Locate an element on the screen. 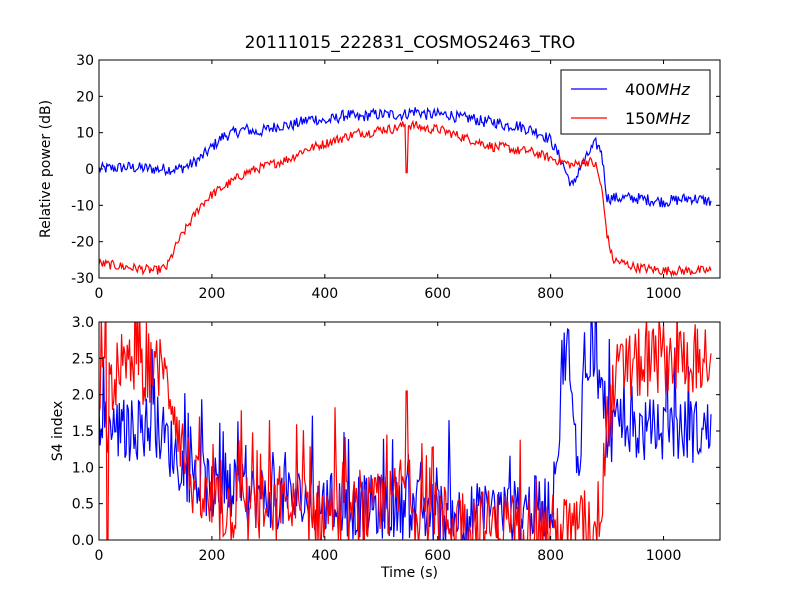 The image size is (800, 600). legend-label: 400MHz is located at coordinates (657, 89).